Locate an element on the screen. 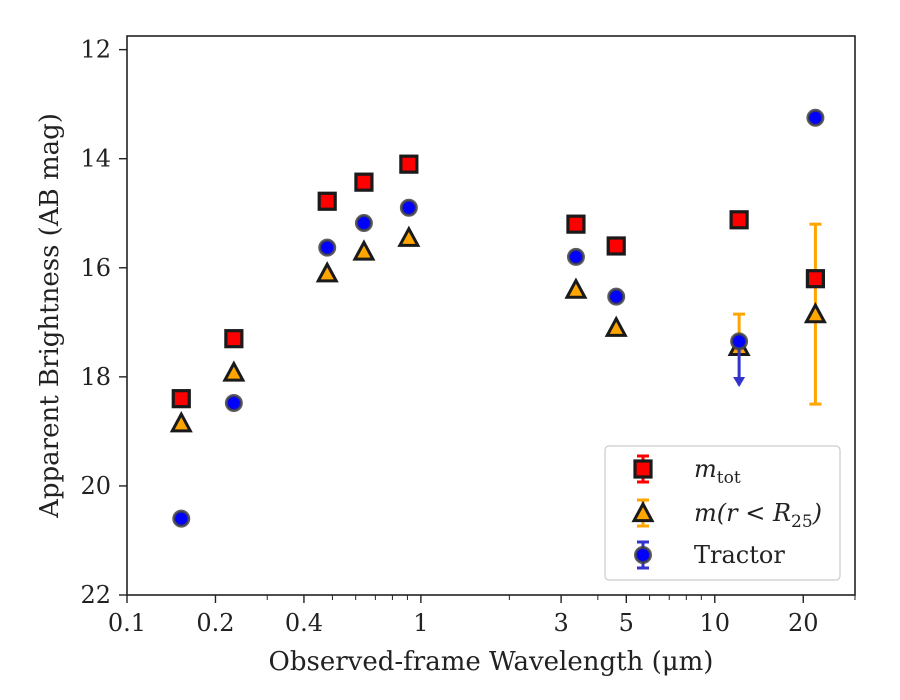 This screenshot has height=700, width=900. y-tick-label: 14 is located at coordinates (95, 159).